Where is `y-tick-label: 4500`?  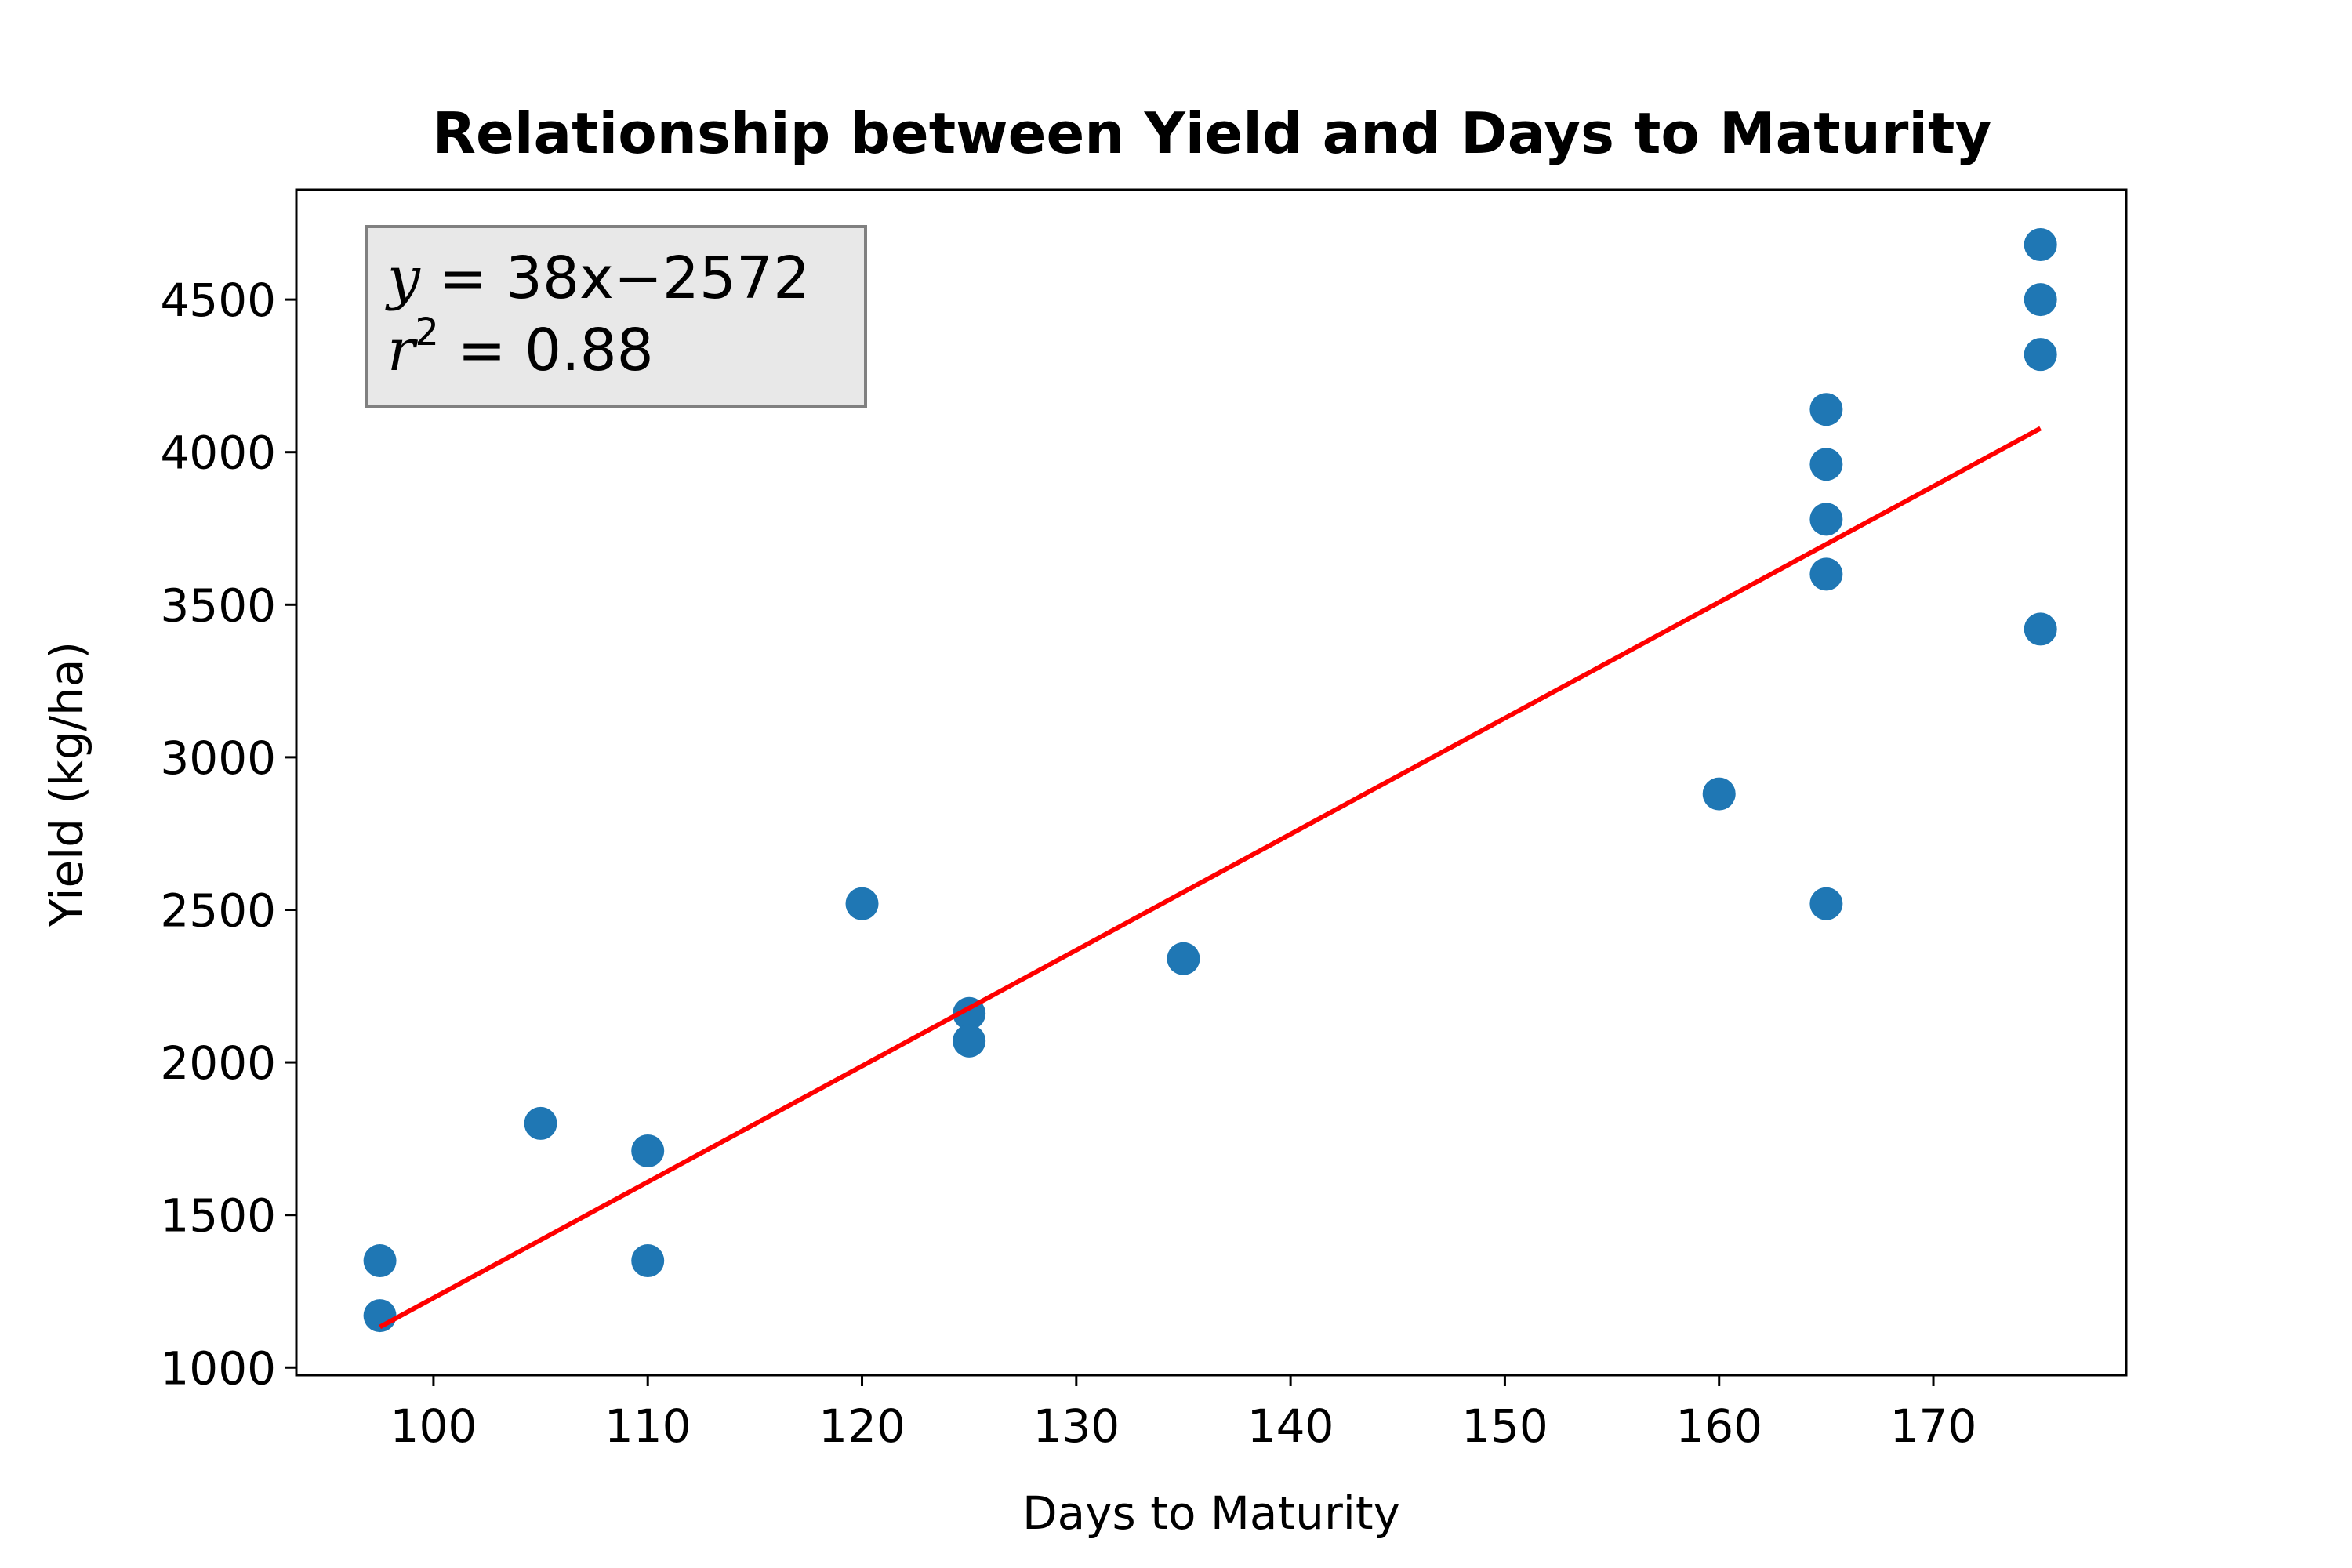 y-tick-label: 4500 is located at coordinates (218, 300).